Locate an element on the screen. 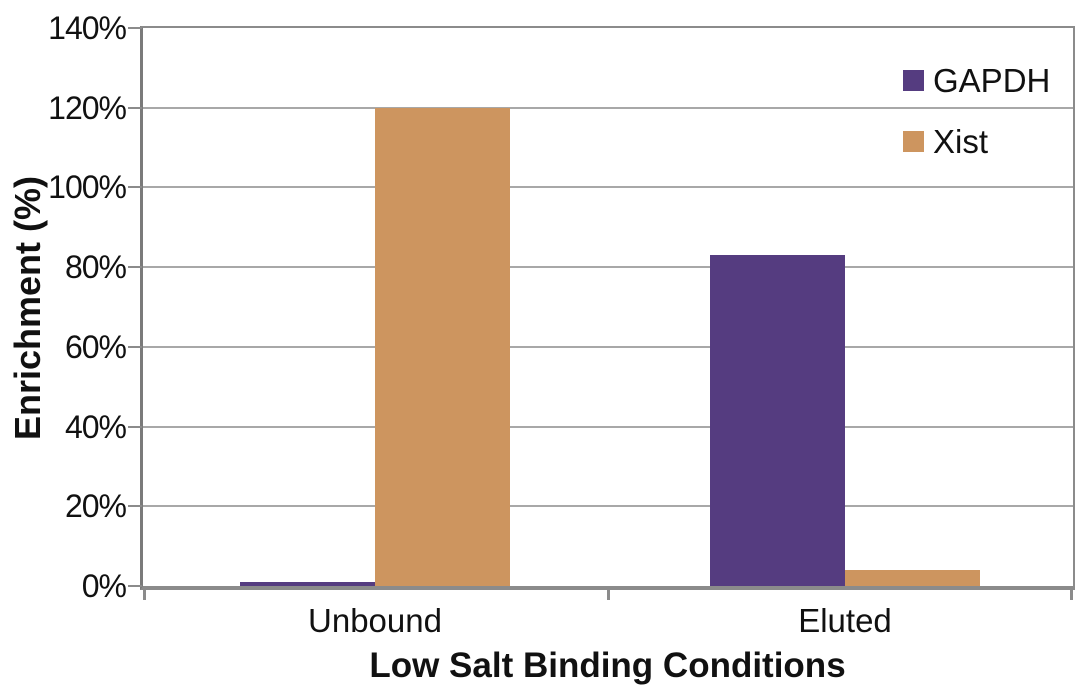  xist-swatch-icon is located at coordinates (913, 141).